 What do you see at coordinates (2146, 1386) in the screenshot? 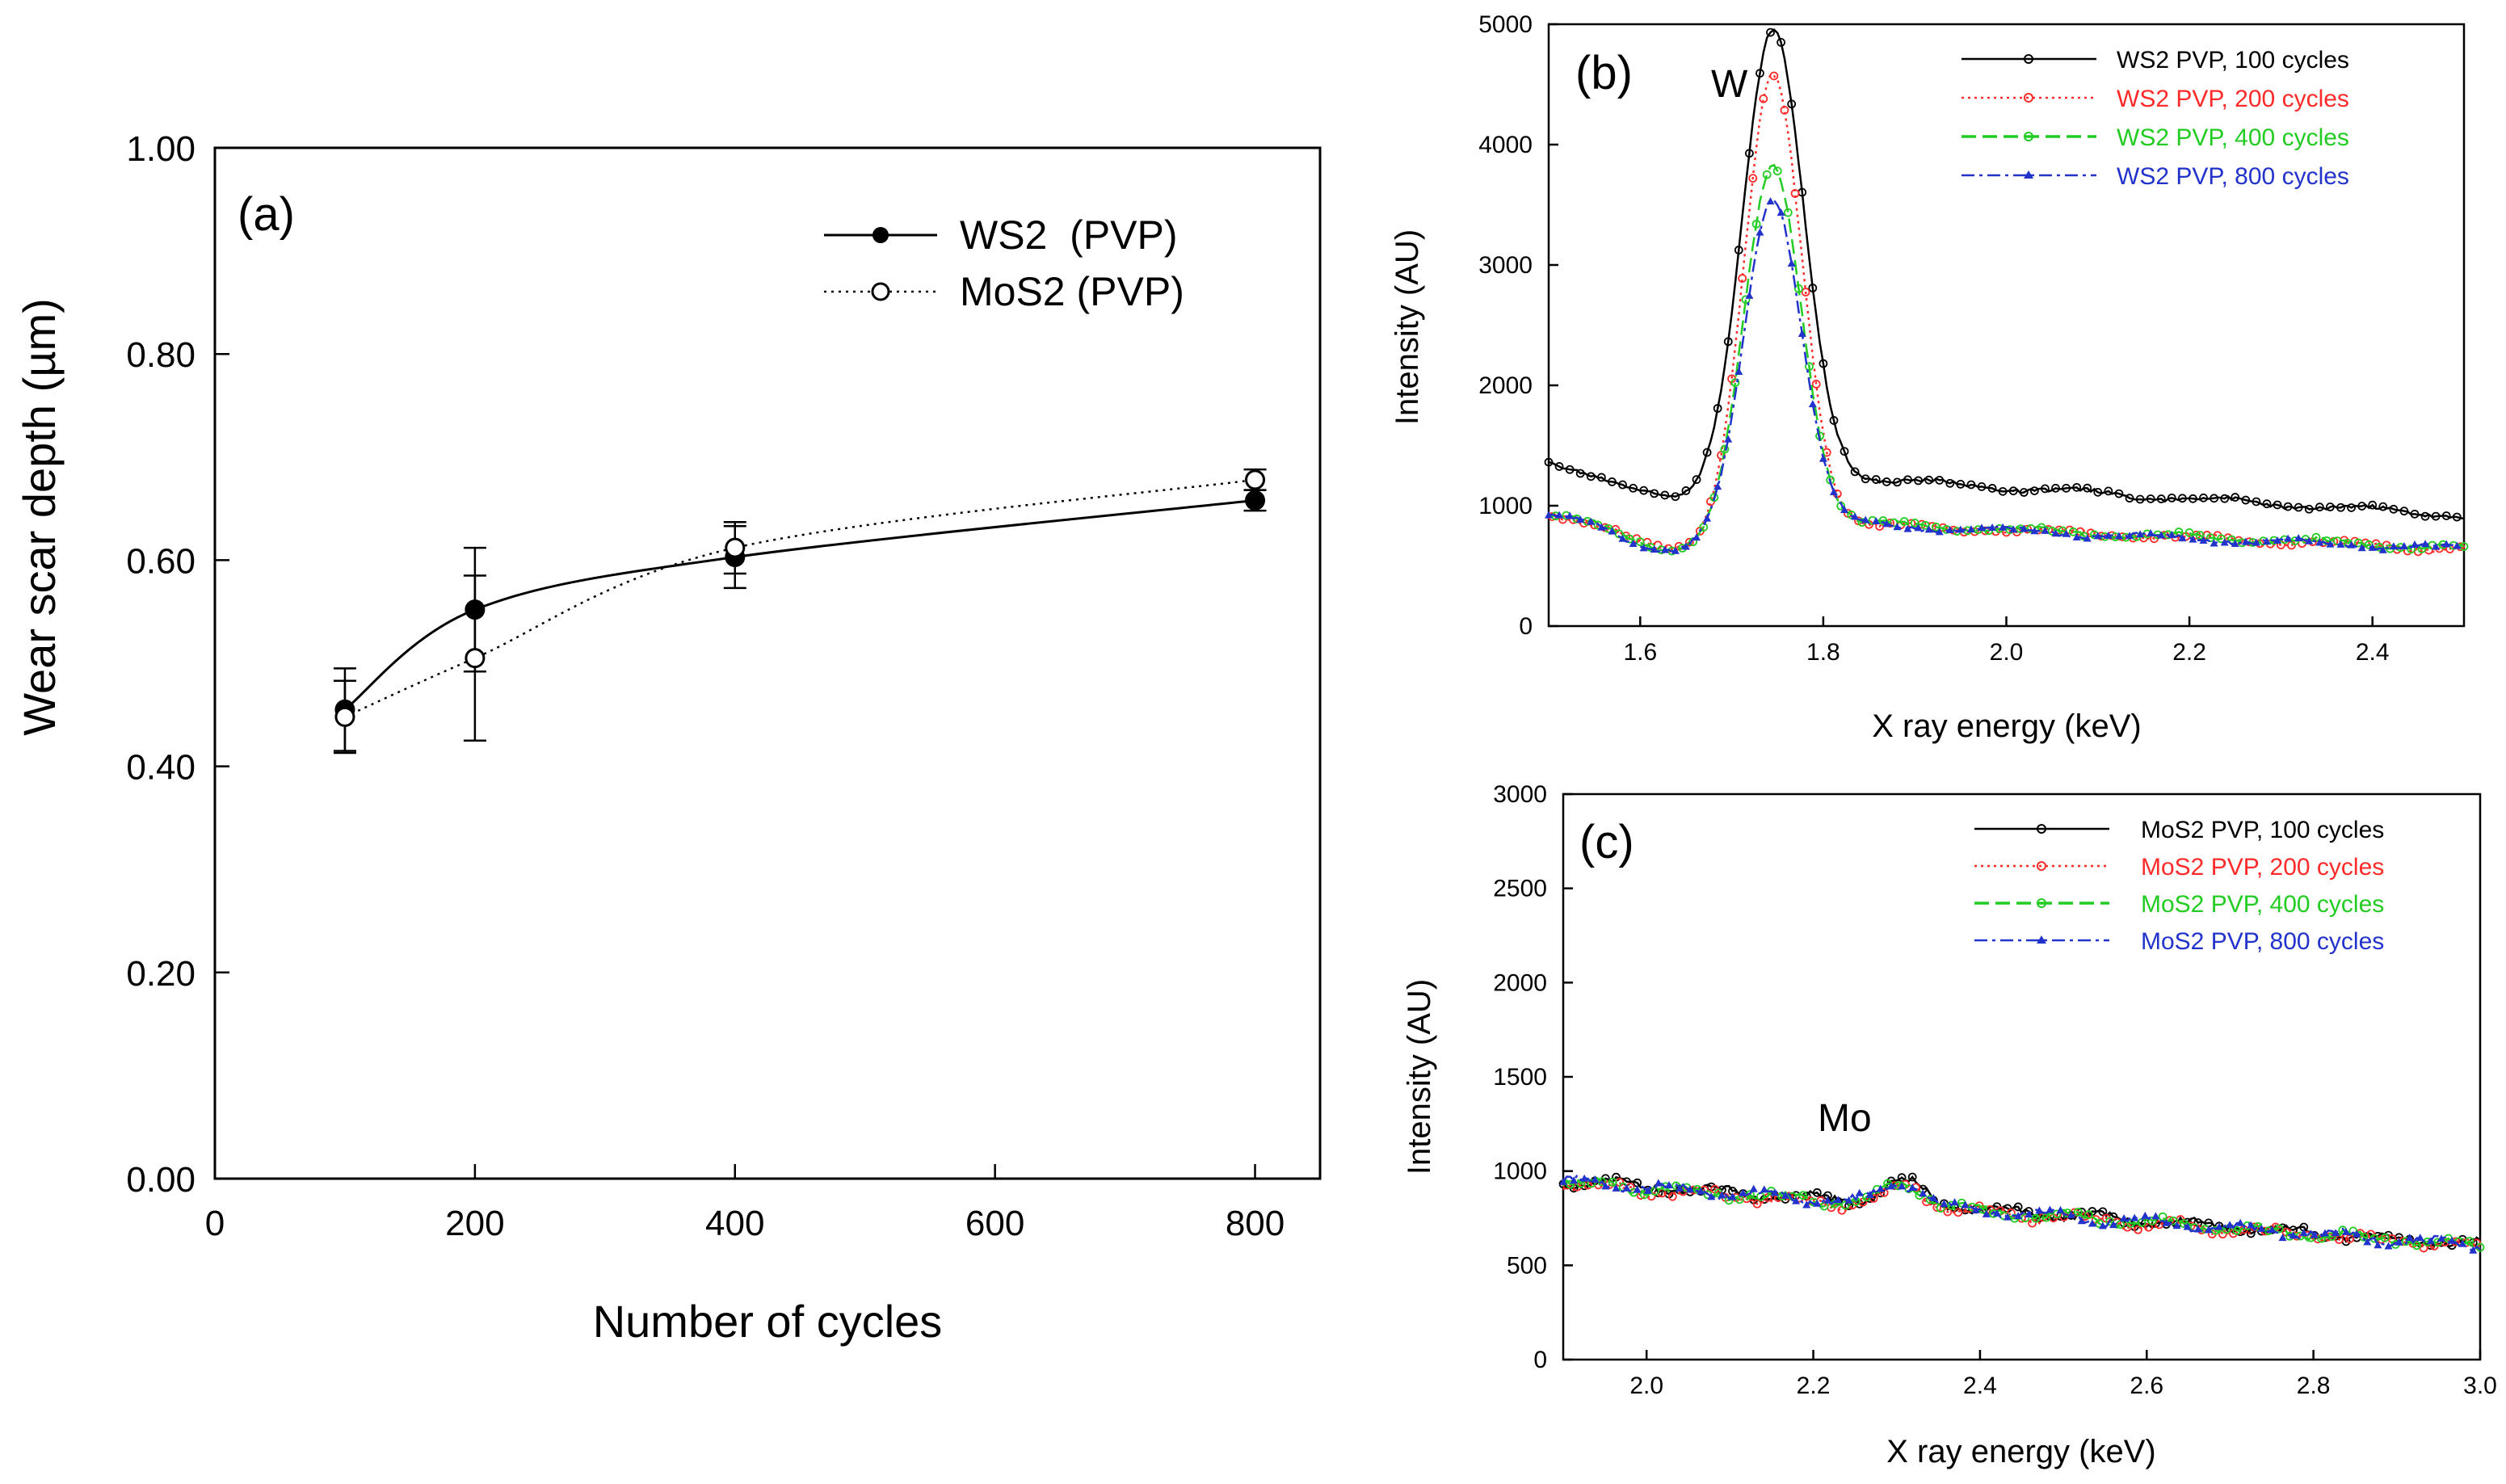
I see `x-tick-label: 2.6` at bounding box center [2146, 1386].